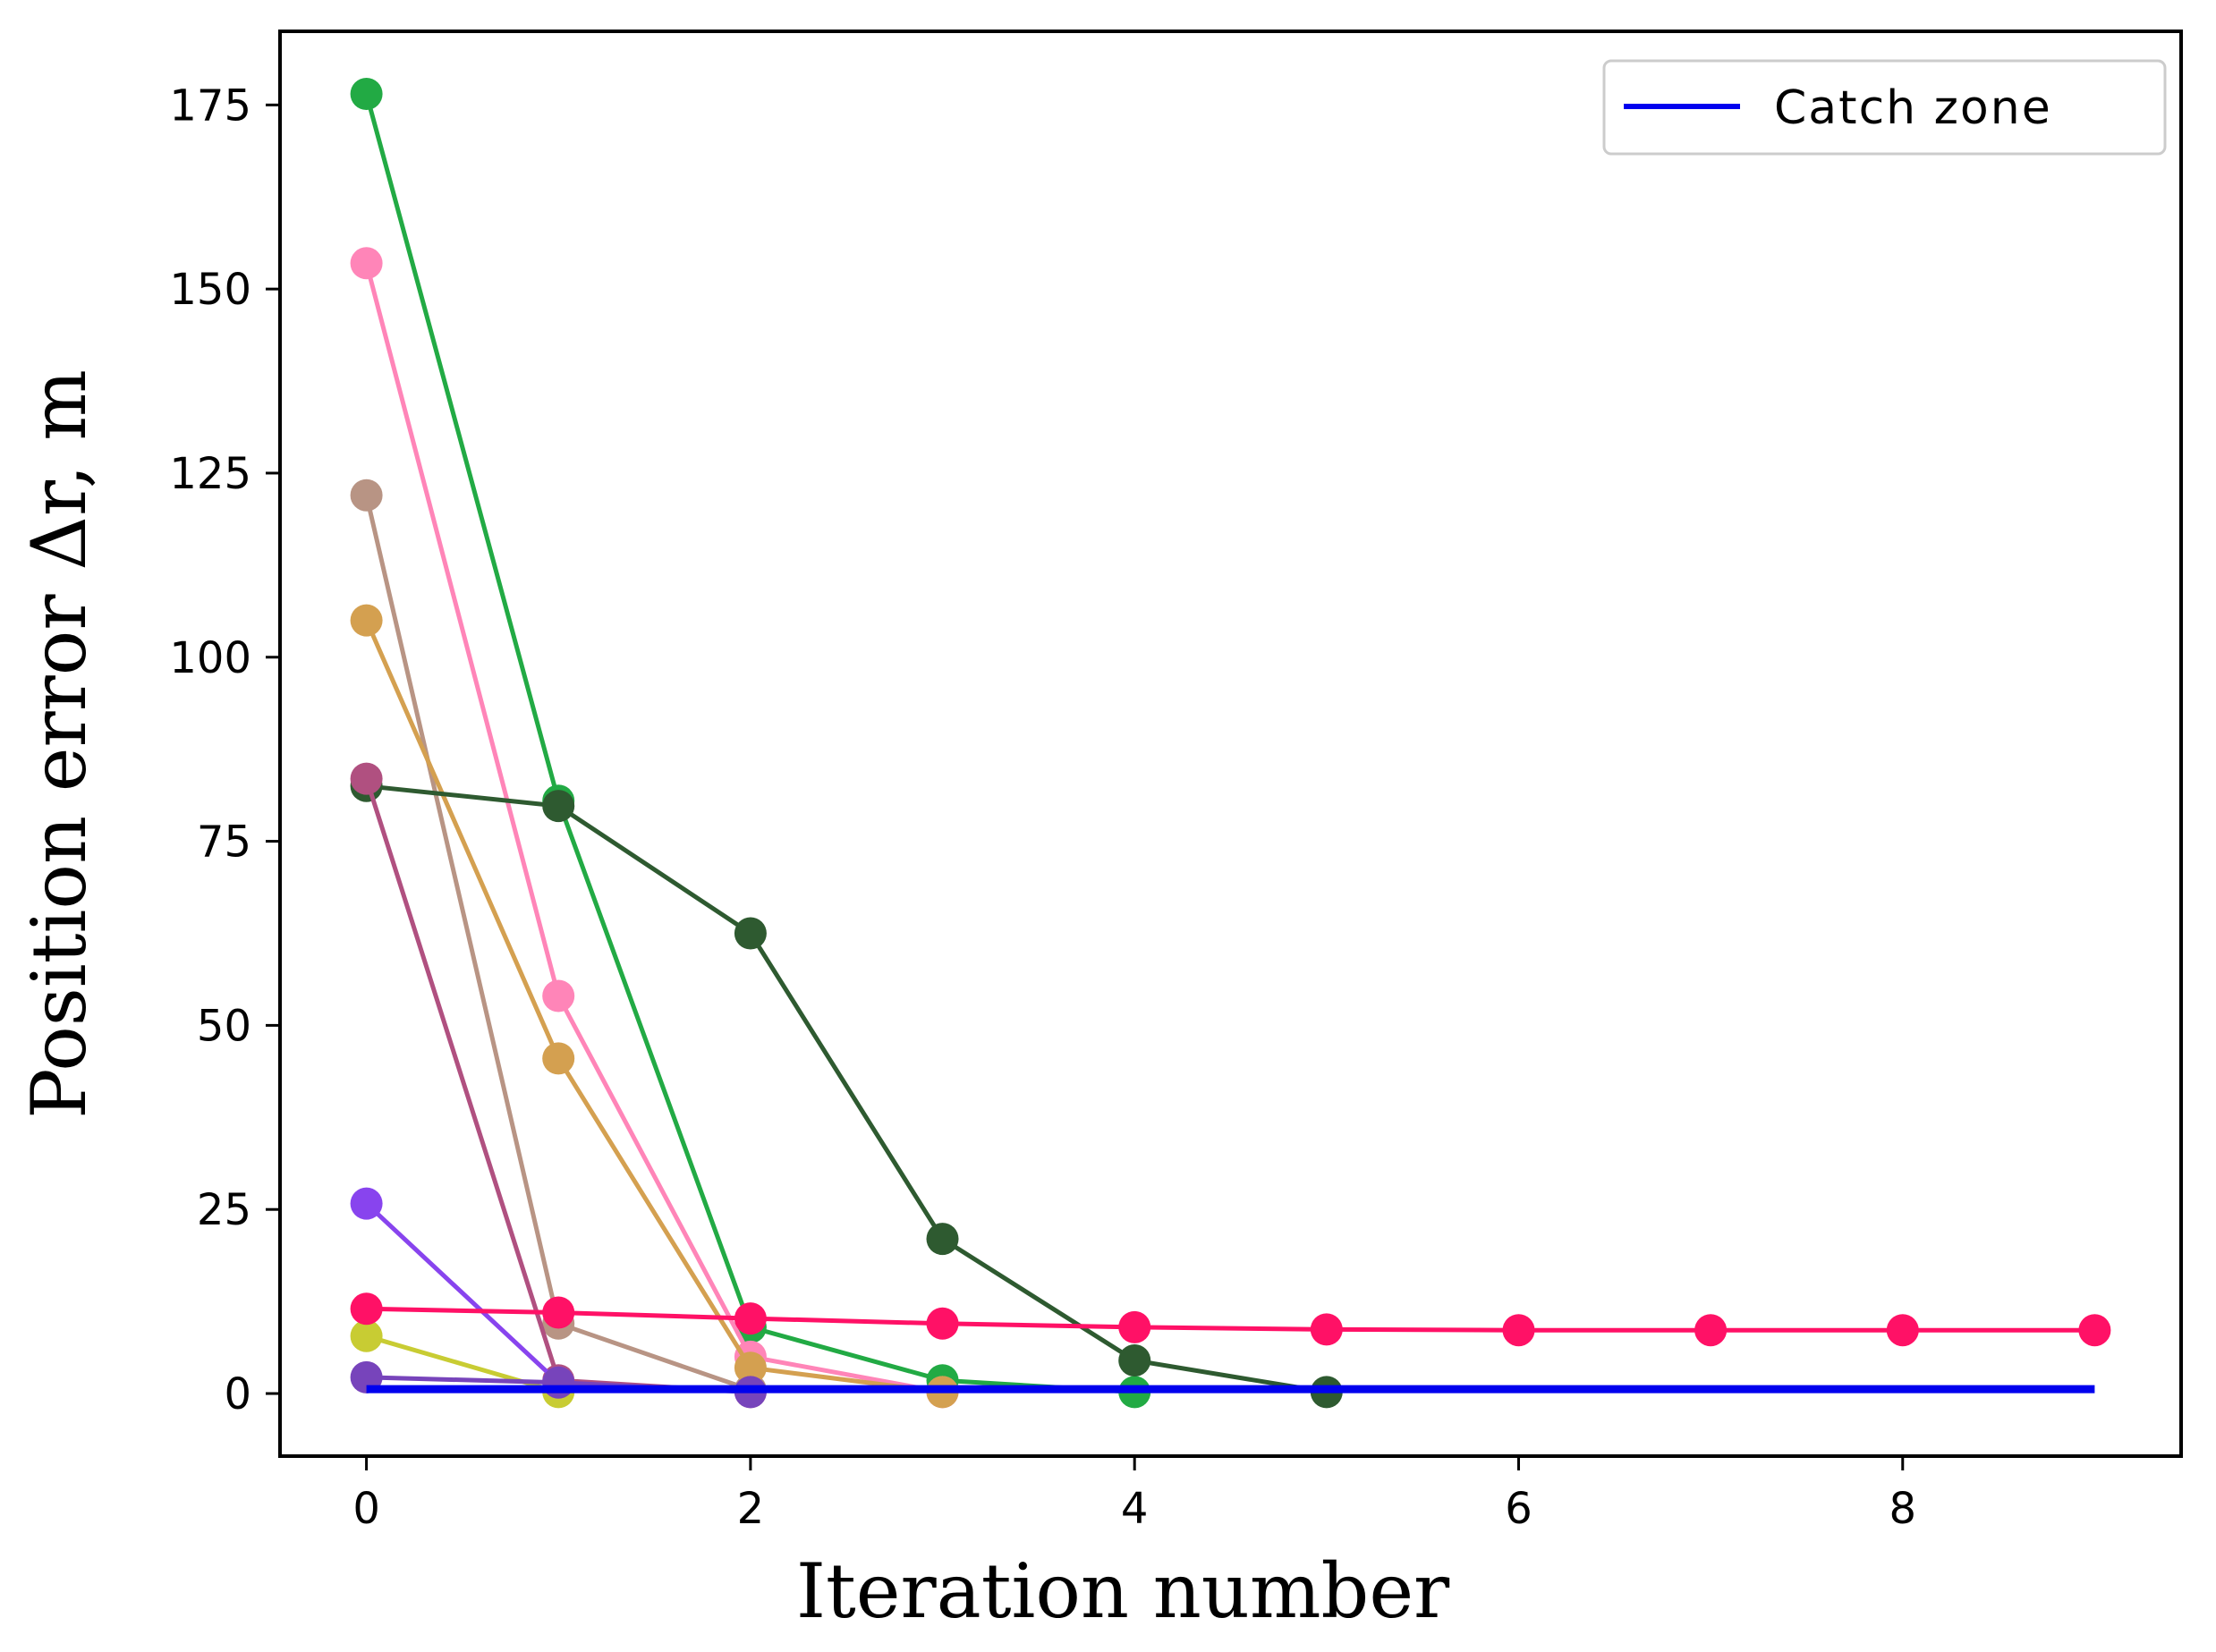 Image resolution: width=2216 pixels, height=1652 pixels. What do you see at coordinates (751, 1509) in the screenshot?
I see `x-tick-label-2: 2` at bounding box center [751, 1509].